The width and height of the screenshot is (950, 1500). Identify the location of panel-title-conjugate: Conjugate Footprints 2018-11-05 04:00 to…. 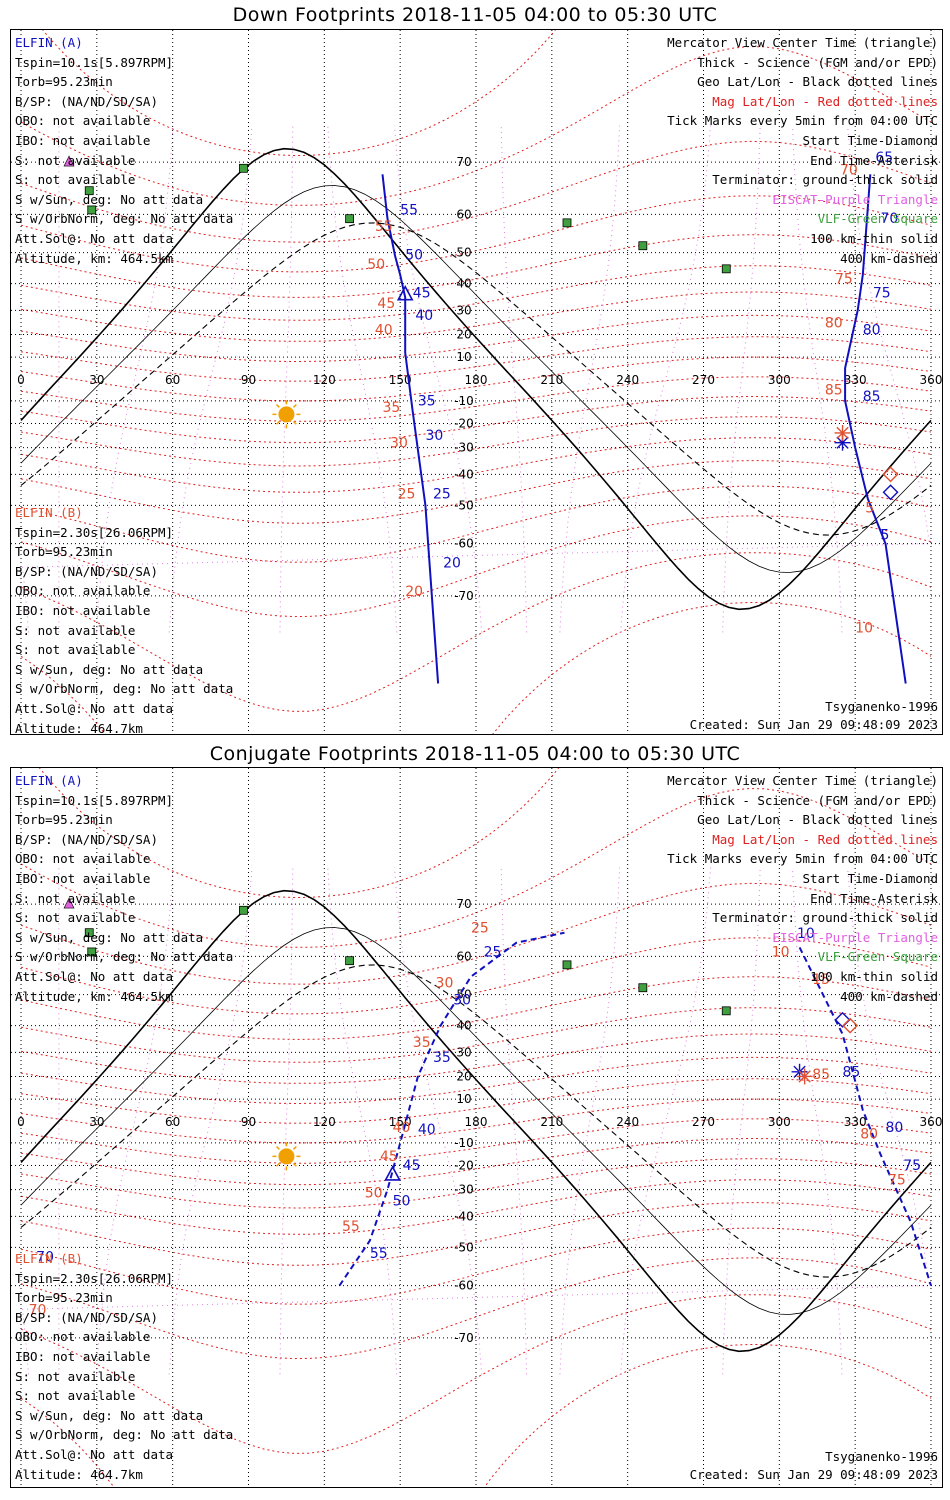
(475, 754).